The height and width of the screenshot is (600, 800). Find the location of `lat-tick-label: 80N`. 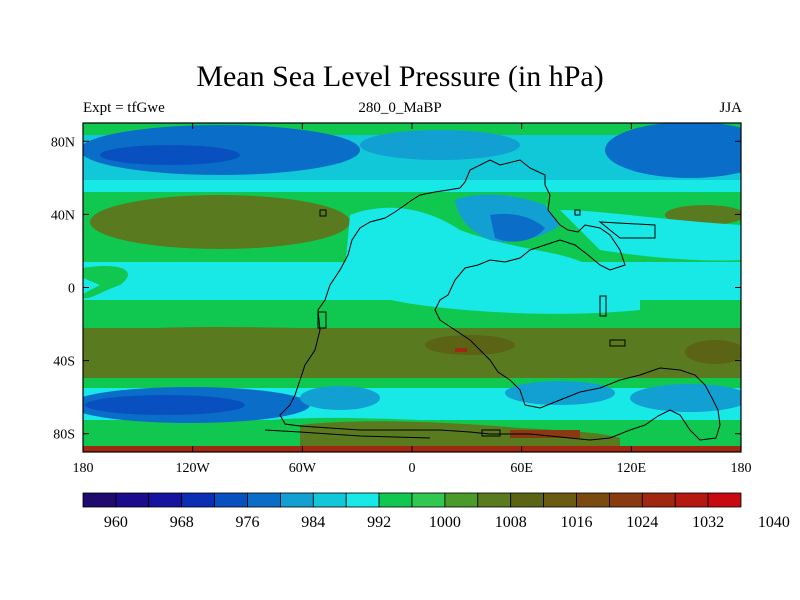

lat-tick-label: 80N is located at coordinates (63, 142).